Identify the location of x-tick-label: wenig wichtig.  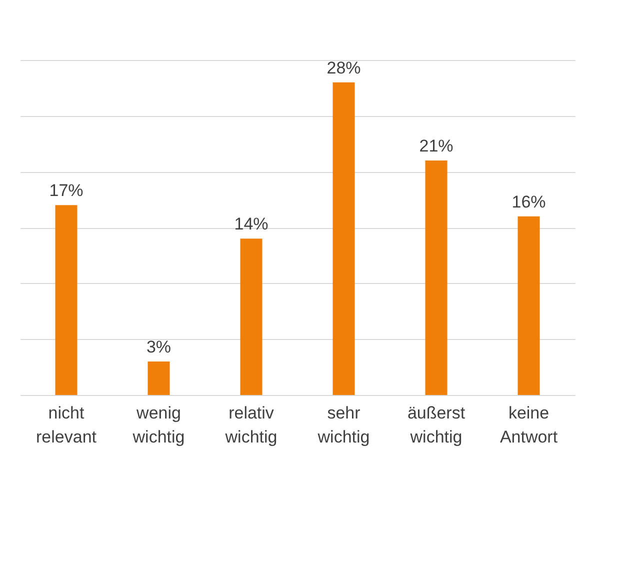
(158, 425).